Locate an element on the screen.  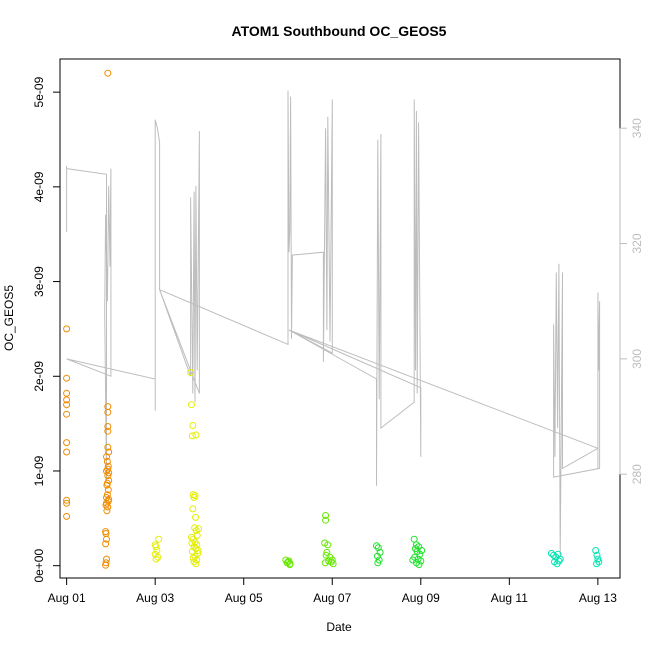
y-axis: 0e+00 1e-09 2e-09 3e-09 4e-09 5e-09 is located at coordinates (46, 329).